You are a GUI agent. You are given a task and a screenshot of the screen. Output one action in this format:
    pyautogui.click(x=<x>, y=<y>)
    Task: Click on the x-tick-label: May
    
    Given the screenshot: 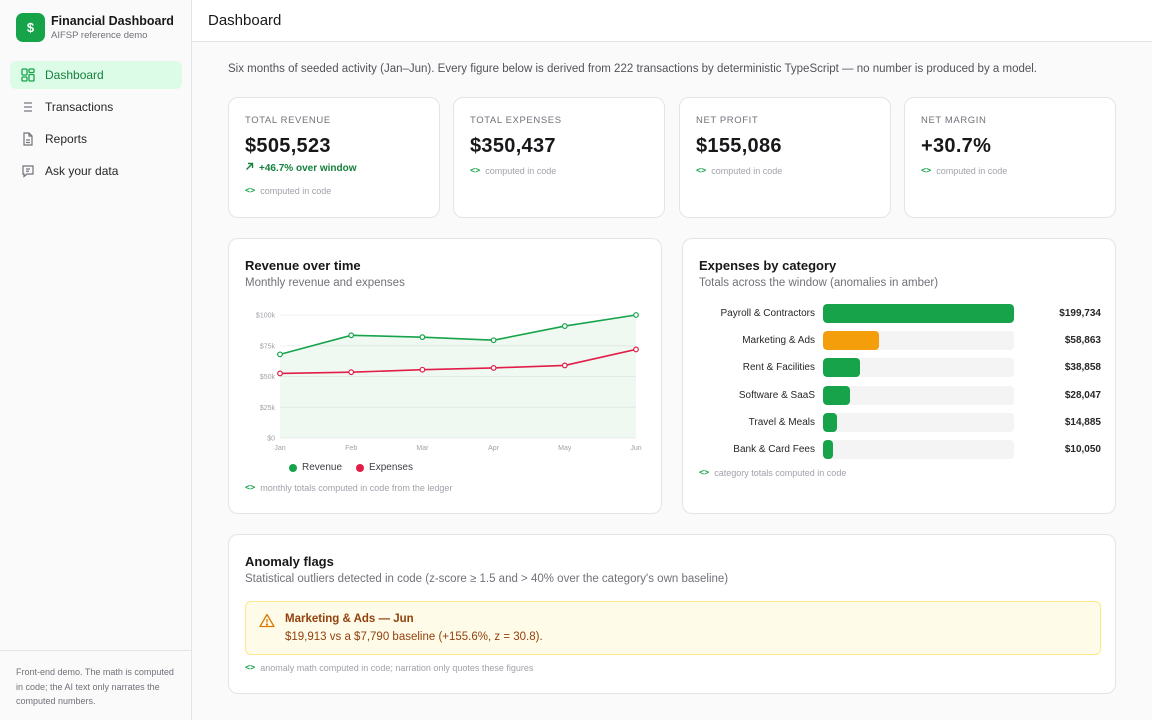 What is the action you would take?
    pyautogui.click(x=565, y=448)
    